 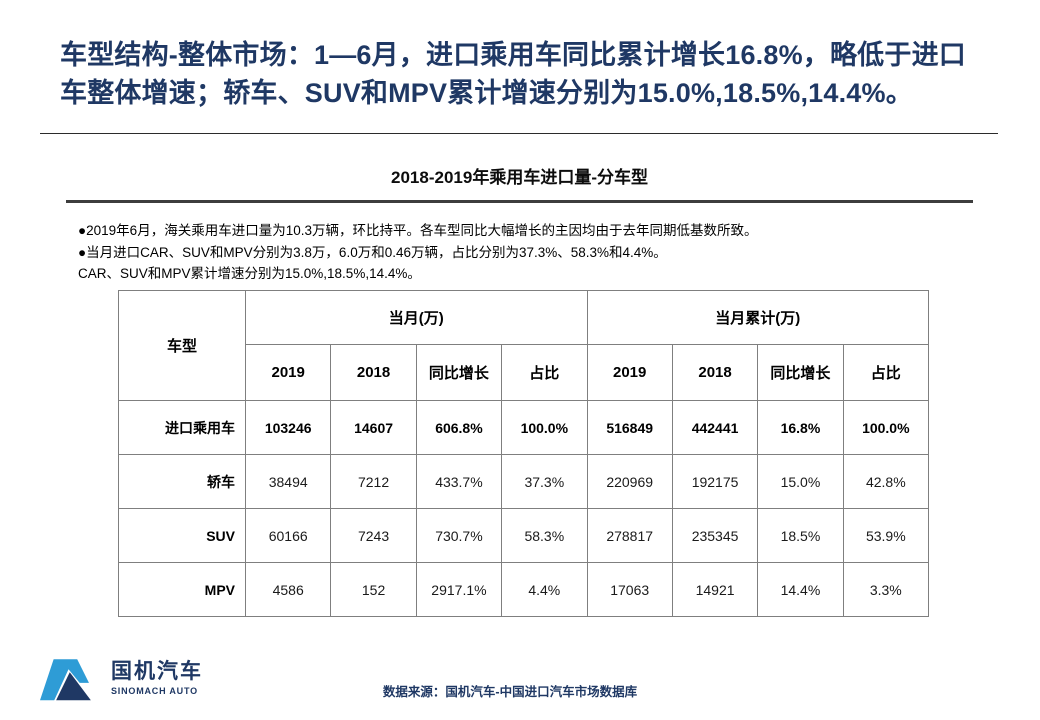 I want to click on table-cell: 18.5%, so click(x=800, y=535).